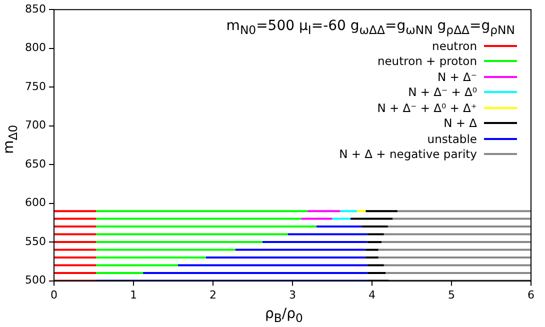  I want to click on y-tick-label: 700, so click(35, 125).